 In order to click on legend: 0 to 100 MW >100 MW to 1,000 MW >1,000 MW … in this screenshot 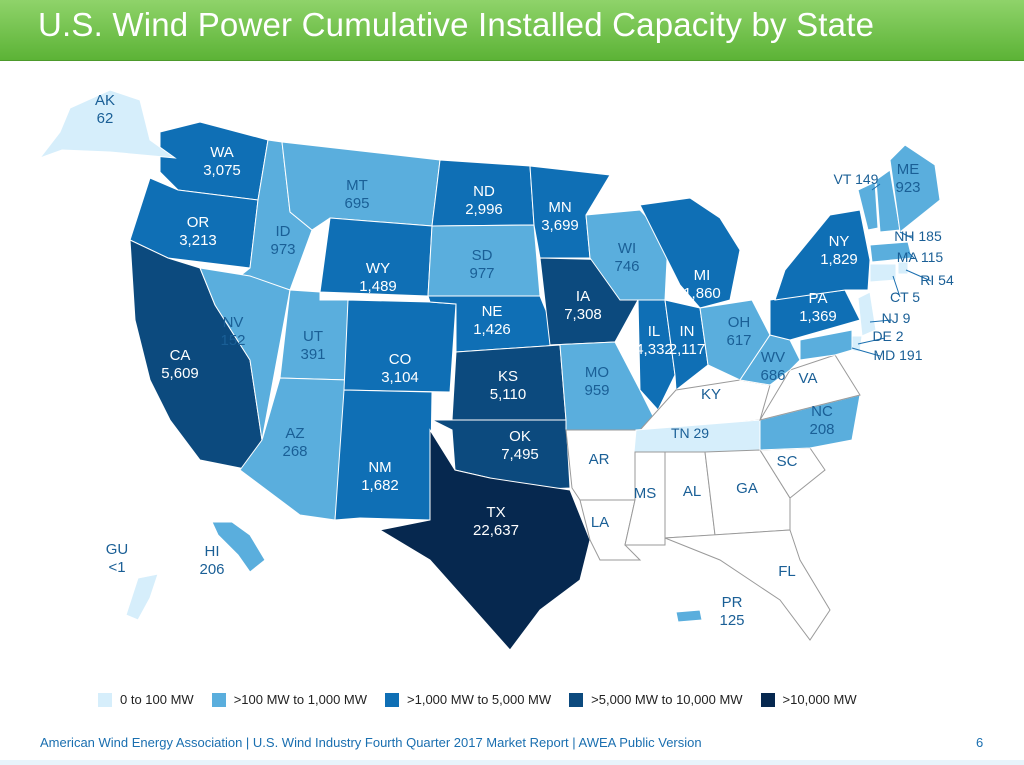, I will do `click(477, 699)`.